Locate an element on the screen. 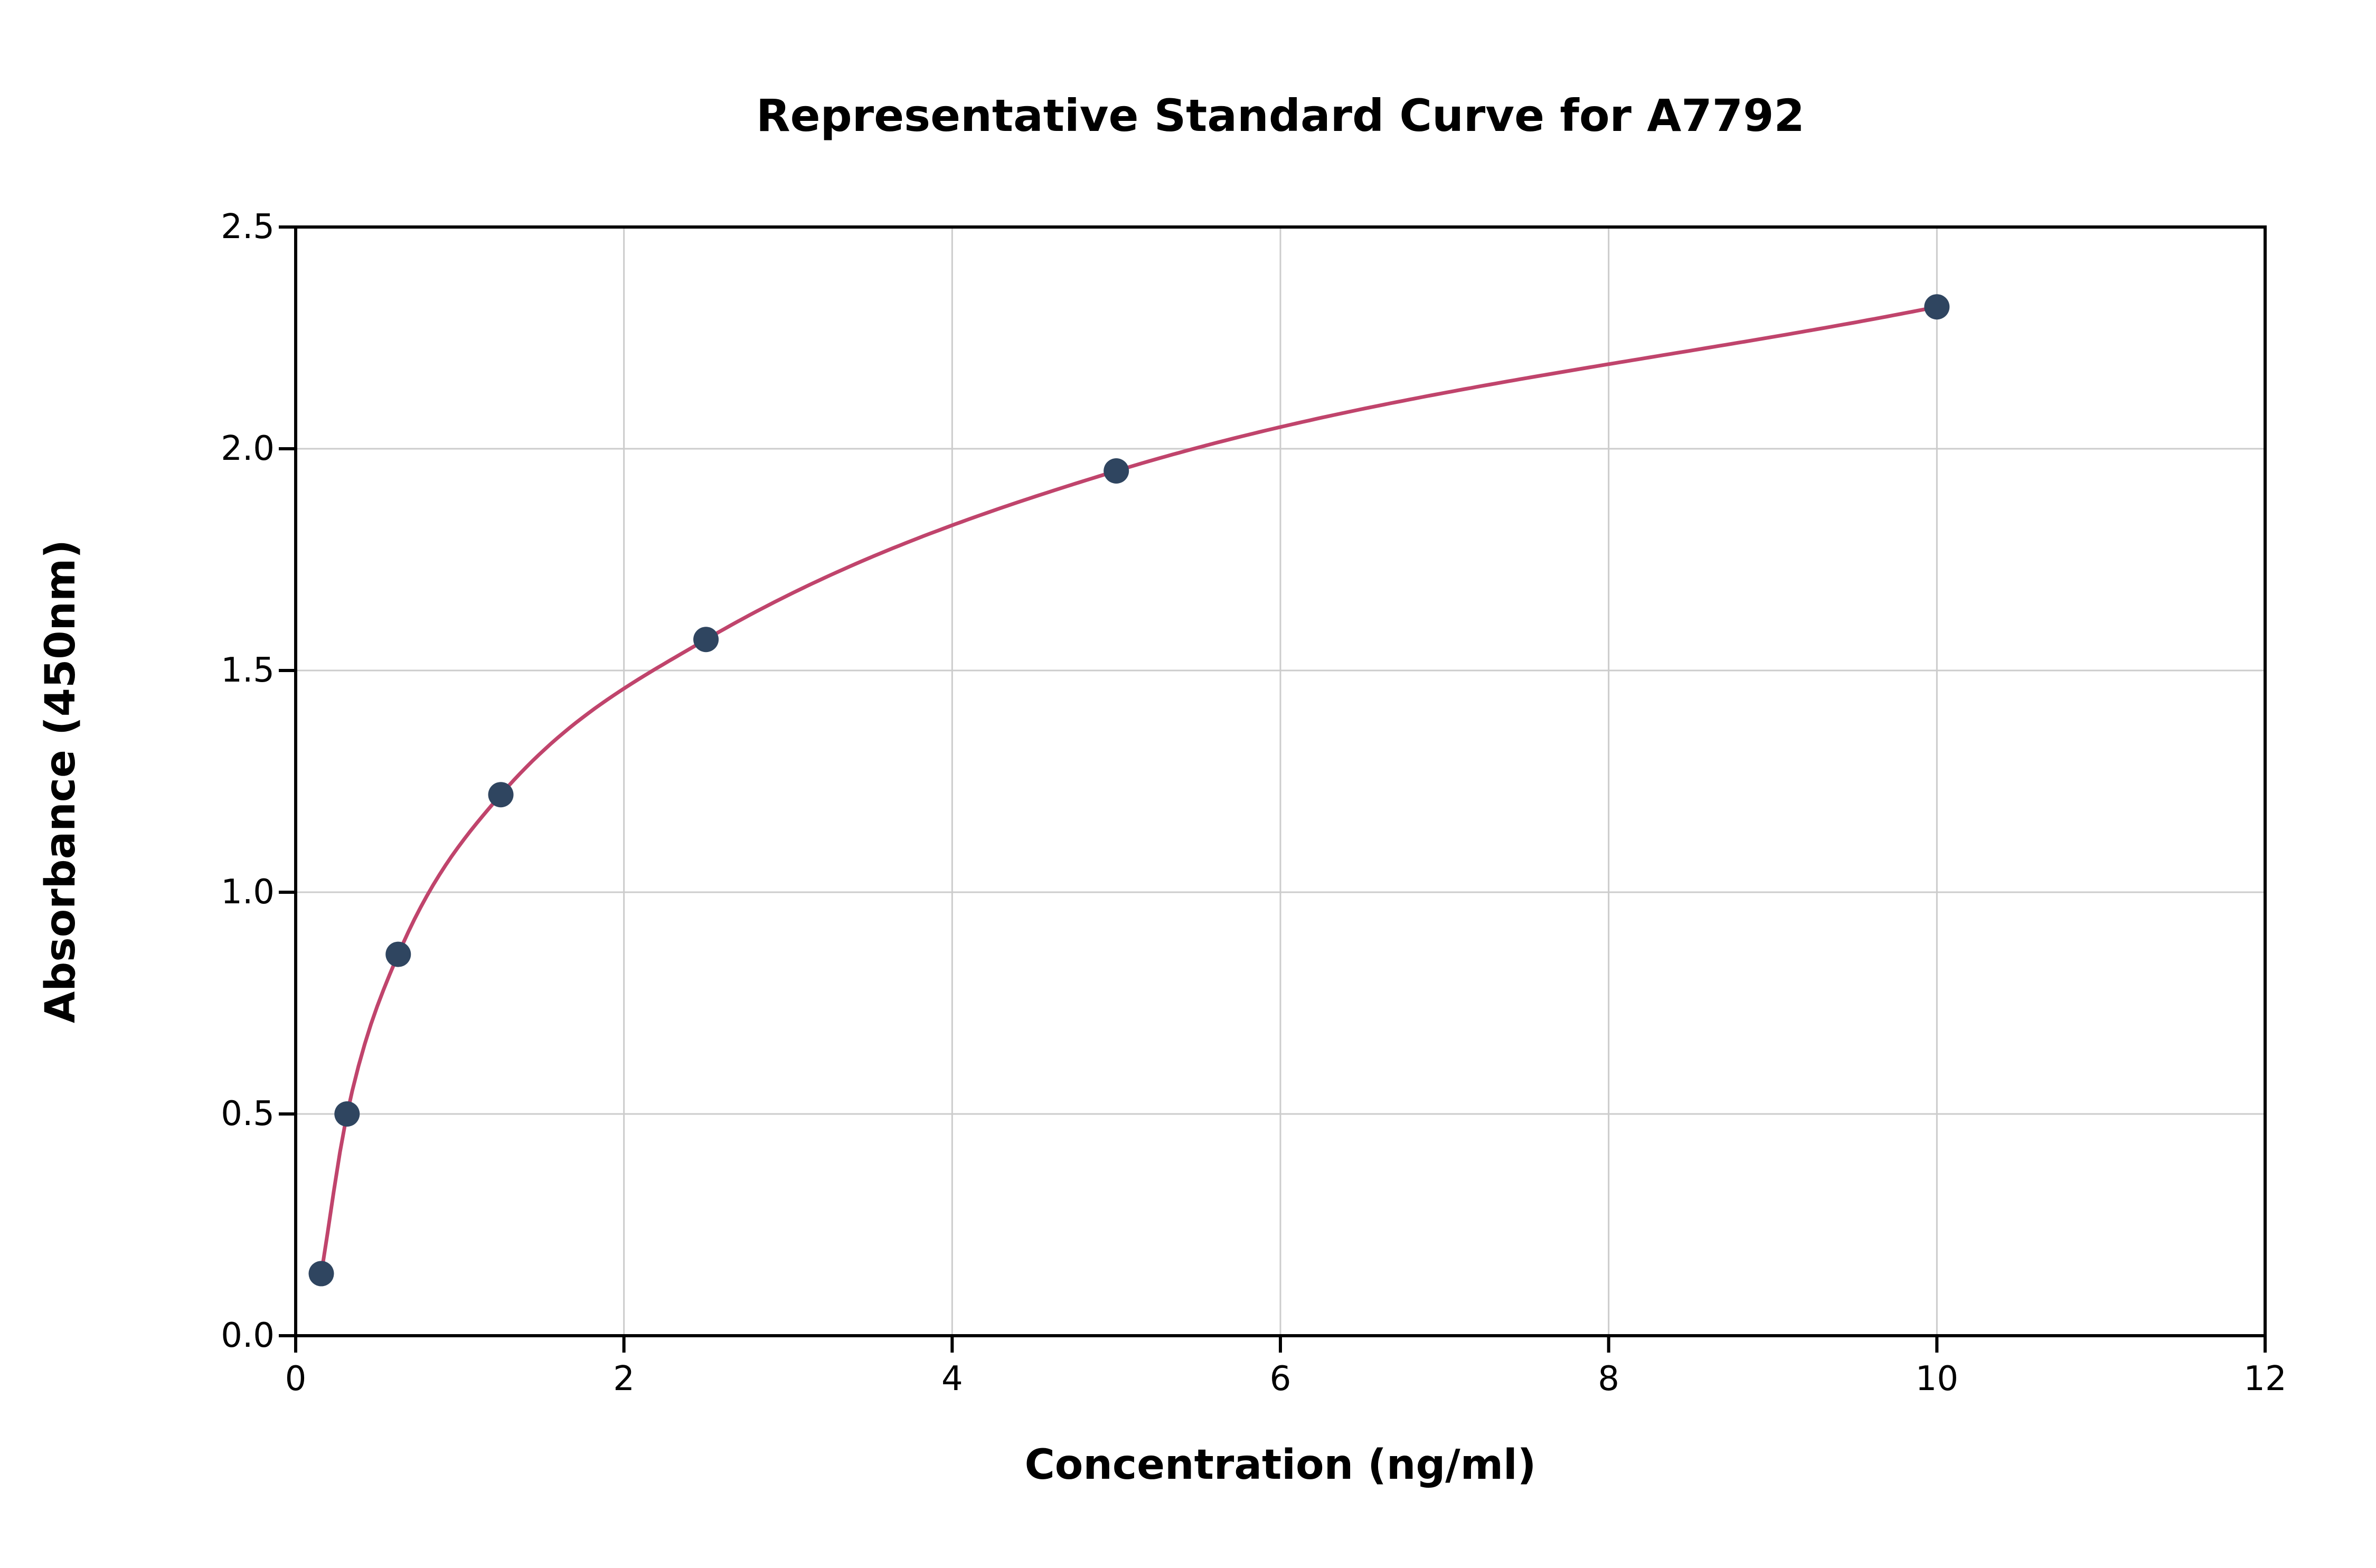 This screenshot has height=1568, width=2376. y-tick-label: 1.0 is located at coordinates (248, 892).